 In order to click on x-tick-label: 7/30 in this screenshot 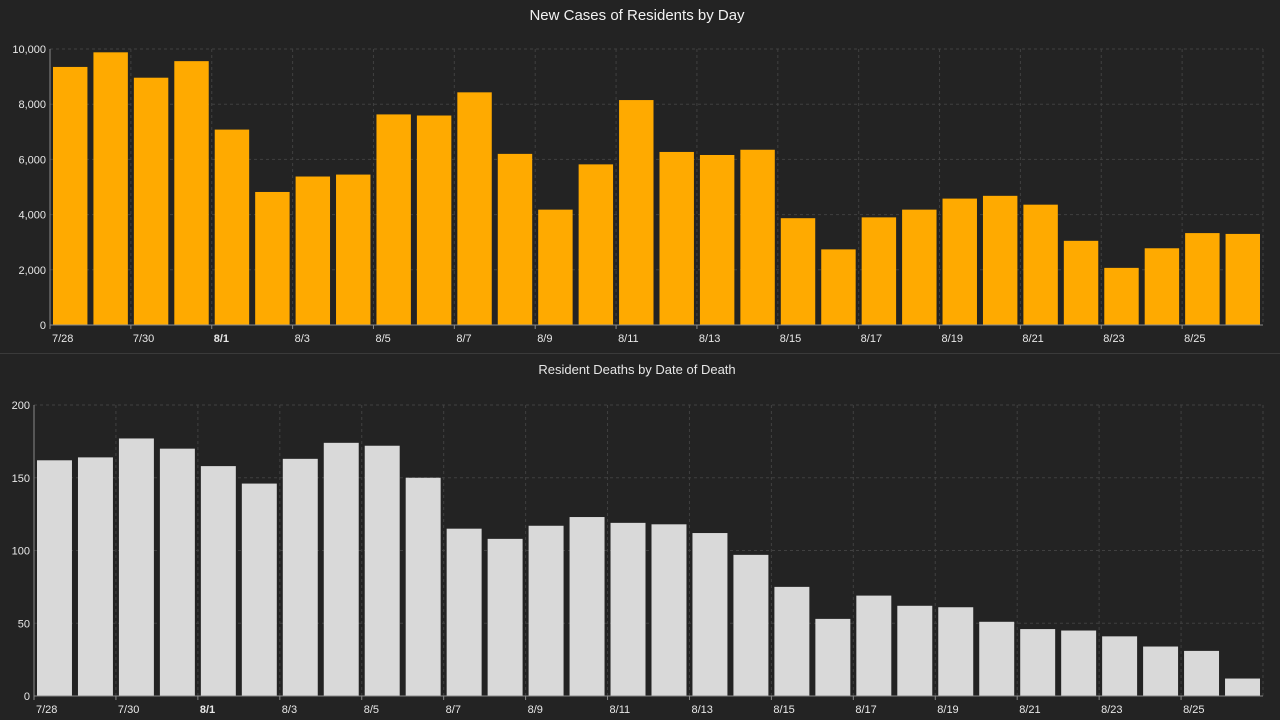, I will do `click(128, 710)`.